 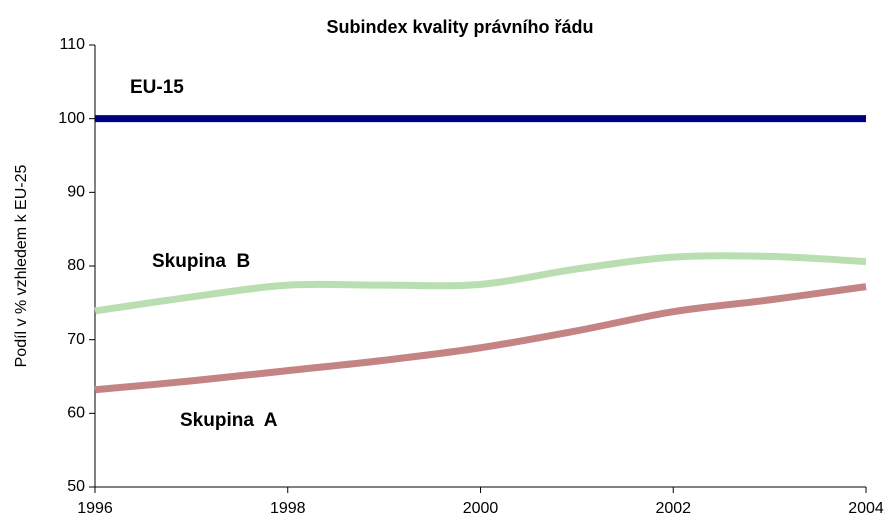 What do you see at coordinates (71, 118) in the screenshot?
I see `y-tick-label: 100` at bounding box center [71, 118].